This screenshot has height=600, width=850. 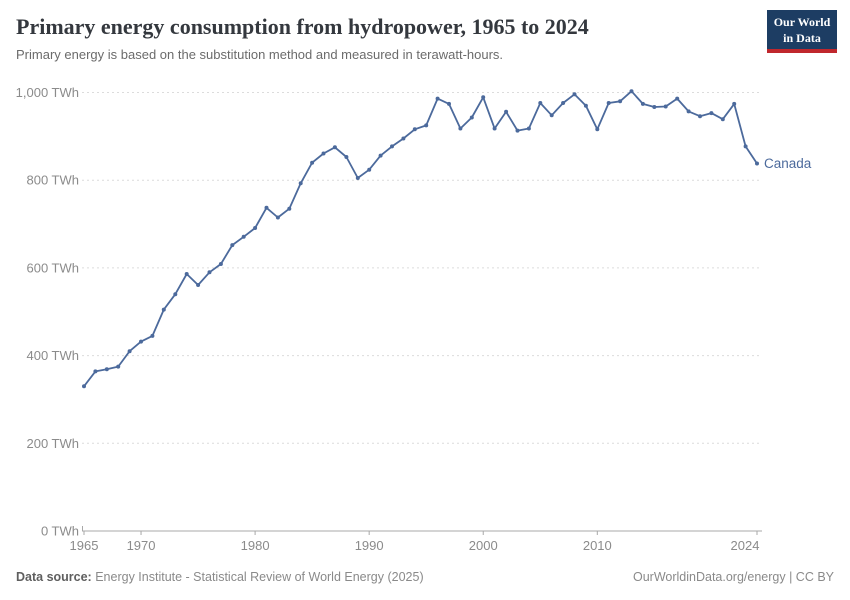 I want to click on y-axis-tick-label: 1,000 TWh, so click(x=47, y=92).